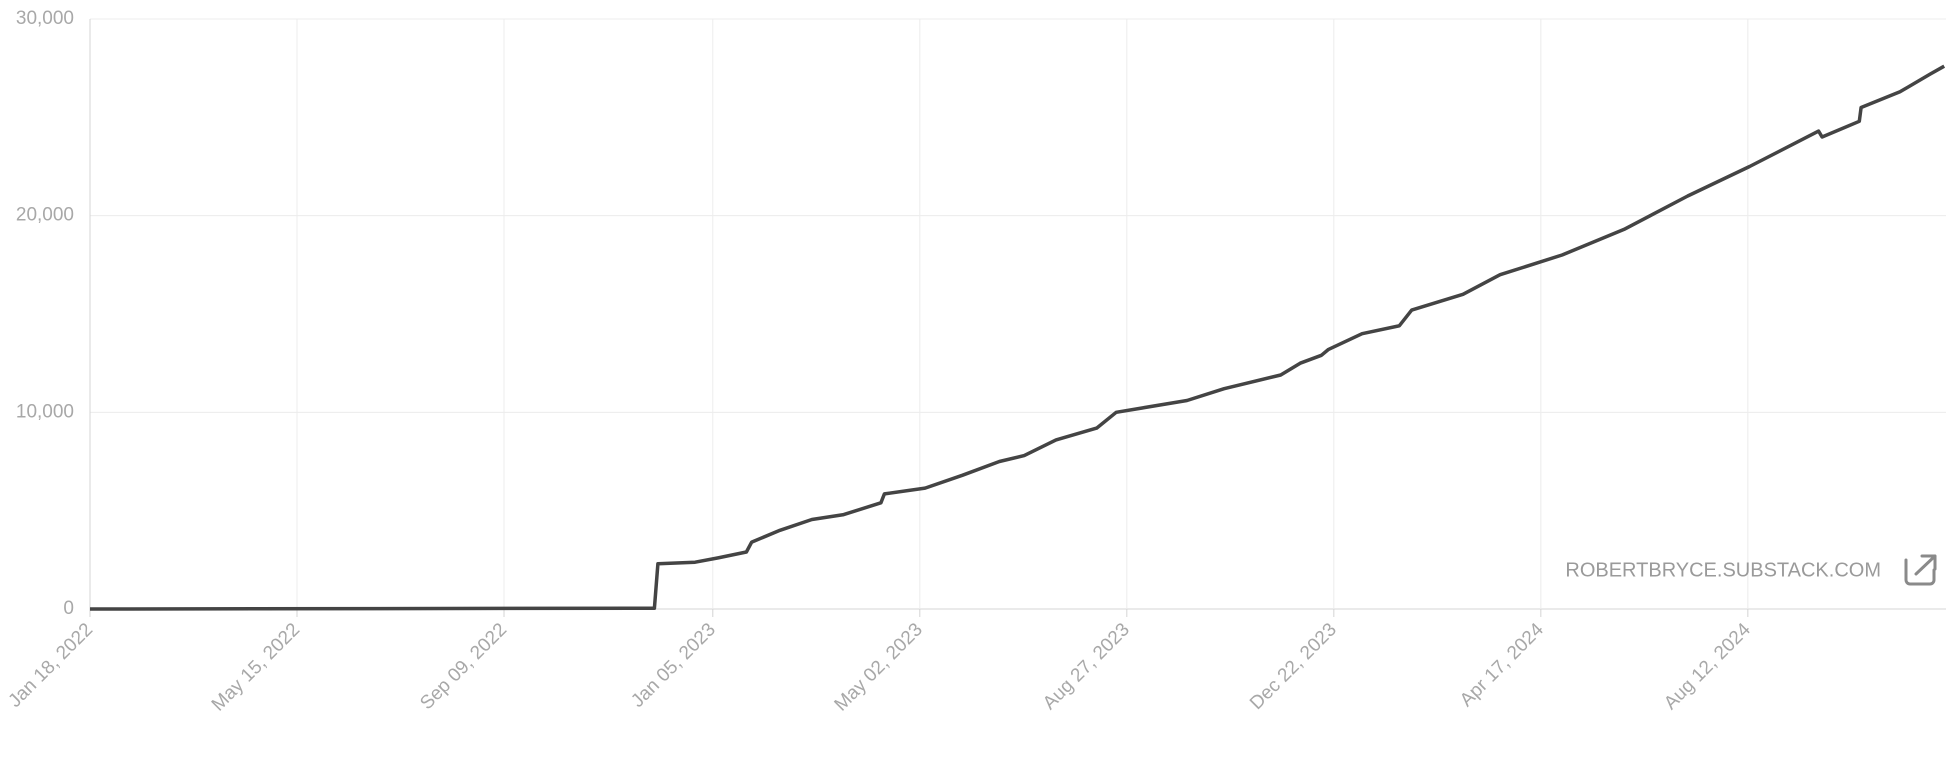  I want to click on x-tick-label: May 15, 2022, so click(256, 667).